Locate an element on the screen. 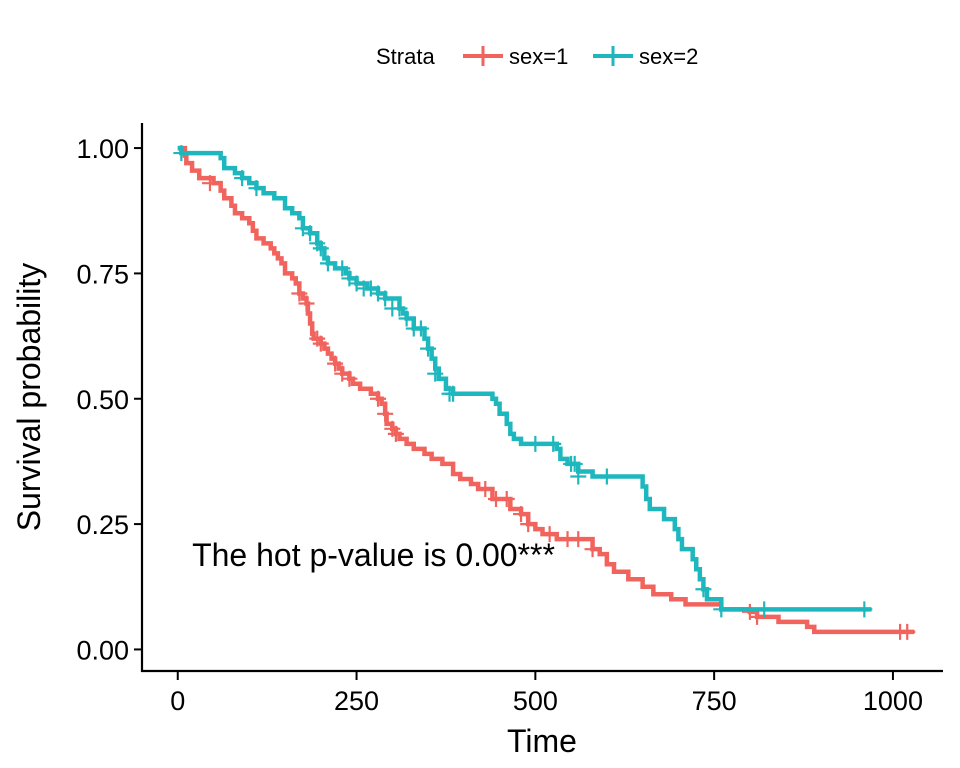 The width and height of the screenshot is (960, 768). legend: Strata sex=1 sex=2 is located at coordinates (537, 56).